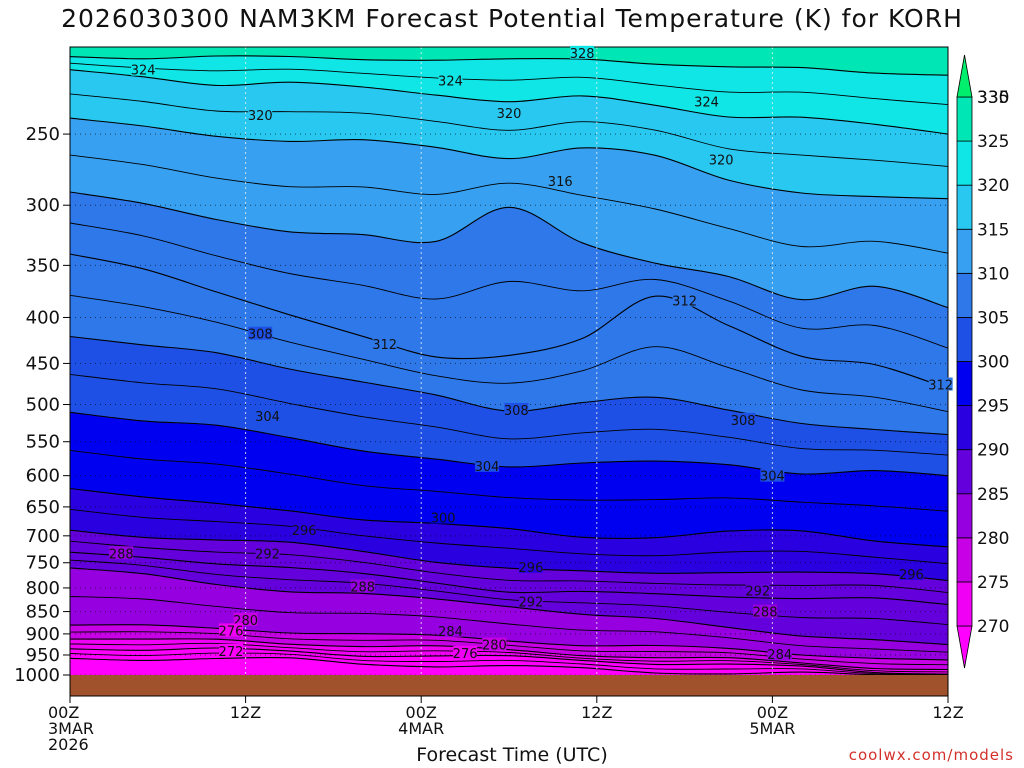  Describe the element at coordinates (43, 476) in the screenshot. I see `y-tick-label-600: 600` at that location.